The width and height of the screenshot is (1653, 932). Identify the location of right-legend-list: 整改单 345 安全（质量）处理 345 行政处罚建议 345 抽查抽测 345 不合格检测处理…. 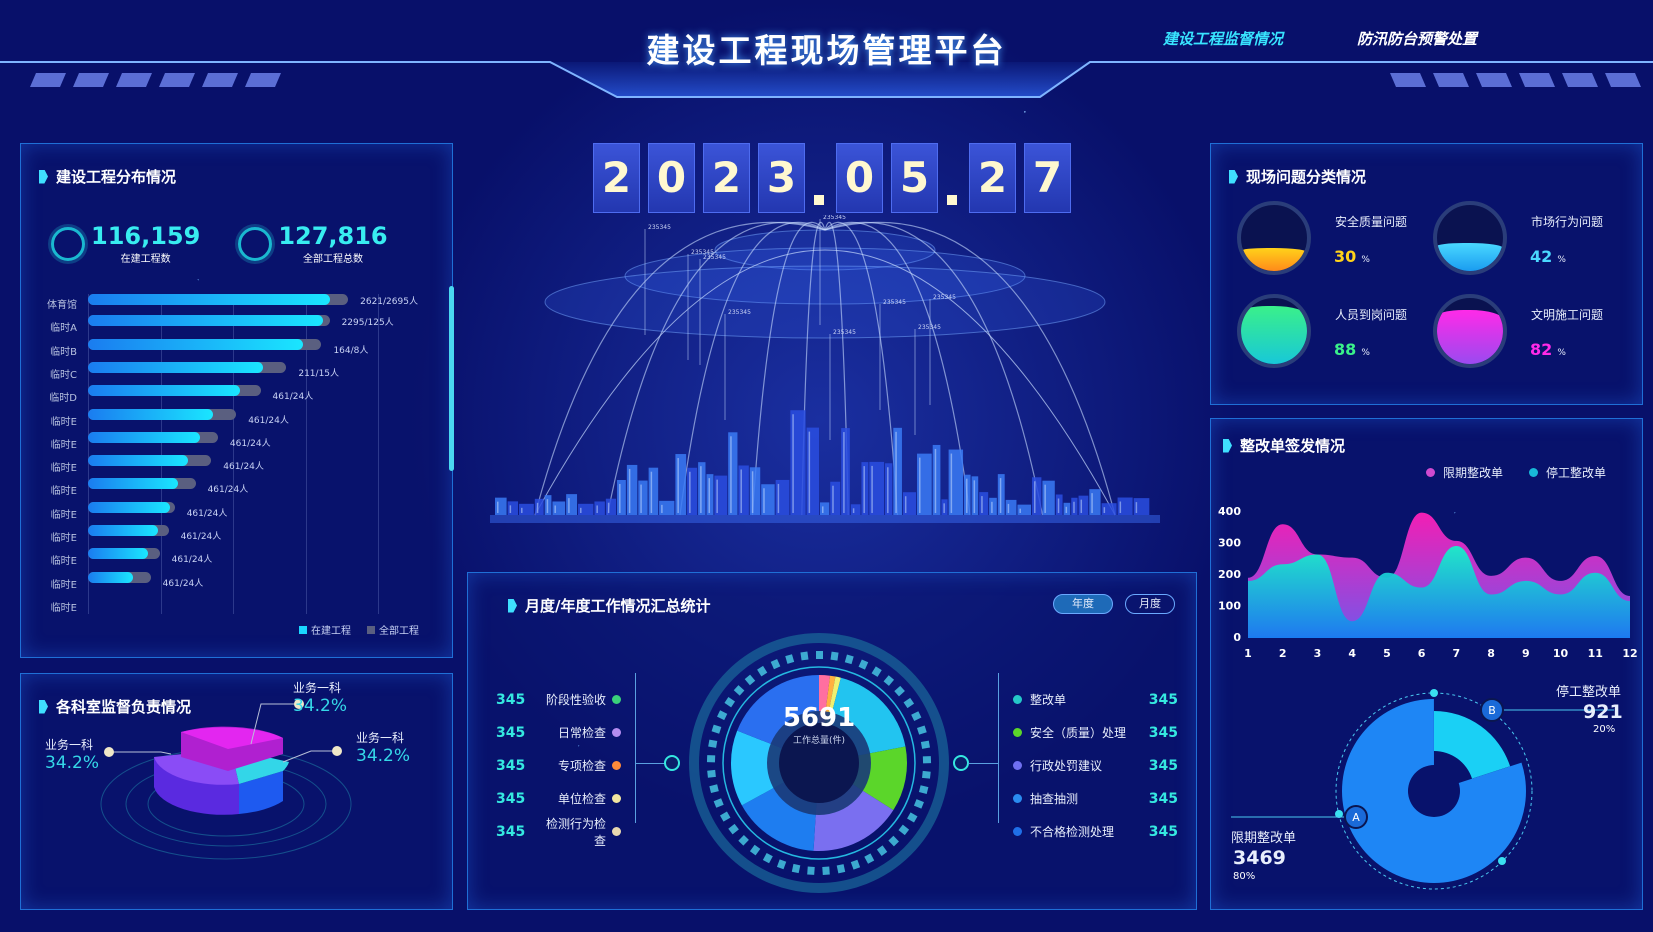
(1095, 765).